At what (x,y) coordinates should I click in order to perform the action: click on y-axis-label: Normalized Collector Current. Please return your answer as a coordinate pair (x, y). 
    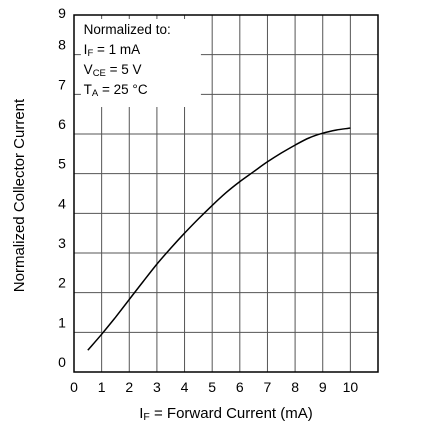
    Looking at the image, I should click on (19, 195).